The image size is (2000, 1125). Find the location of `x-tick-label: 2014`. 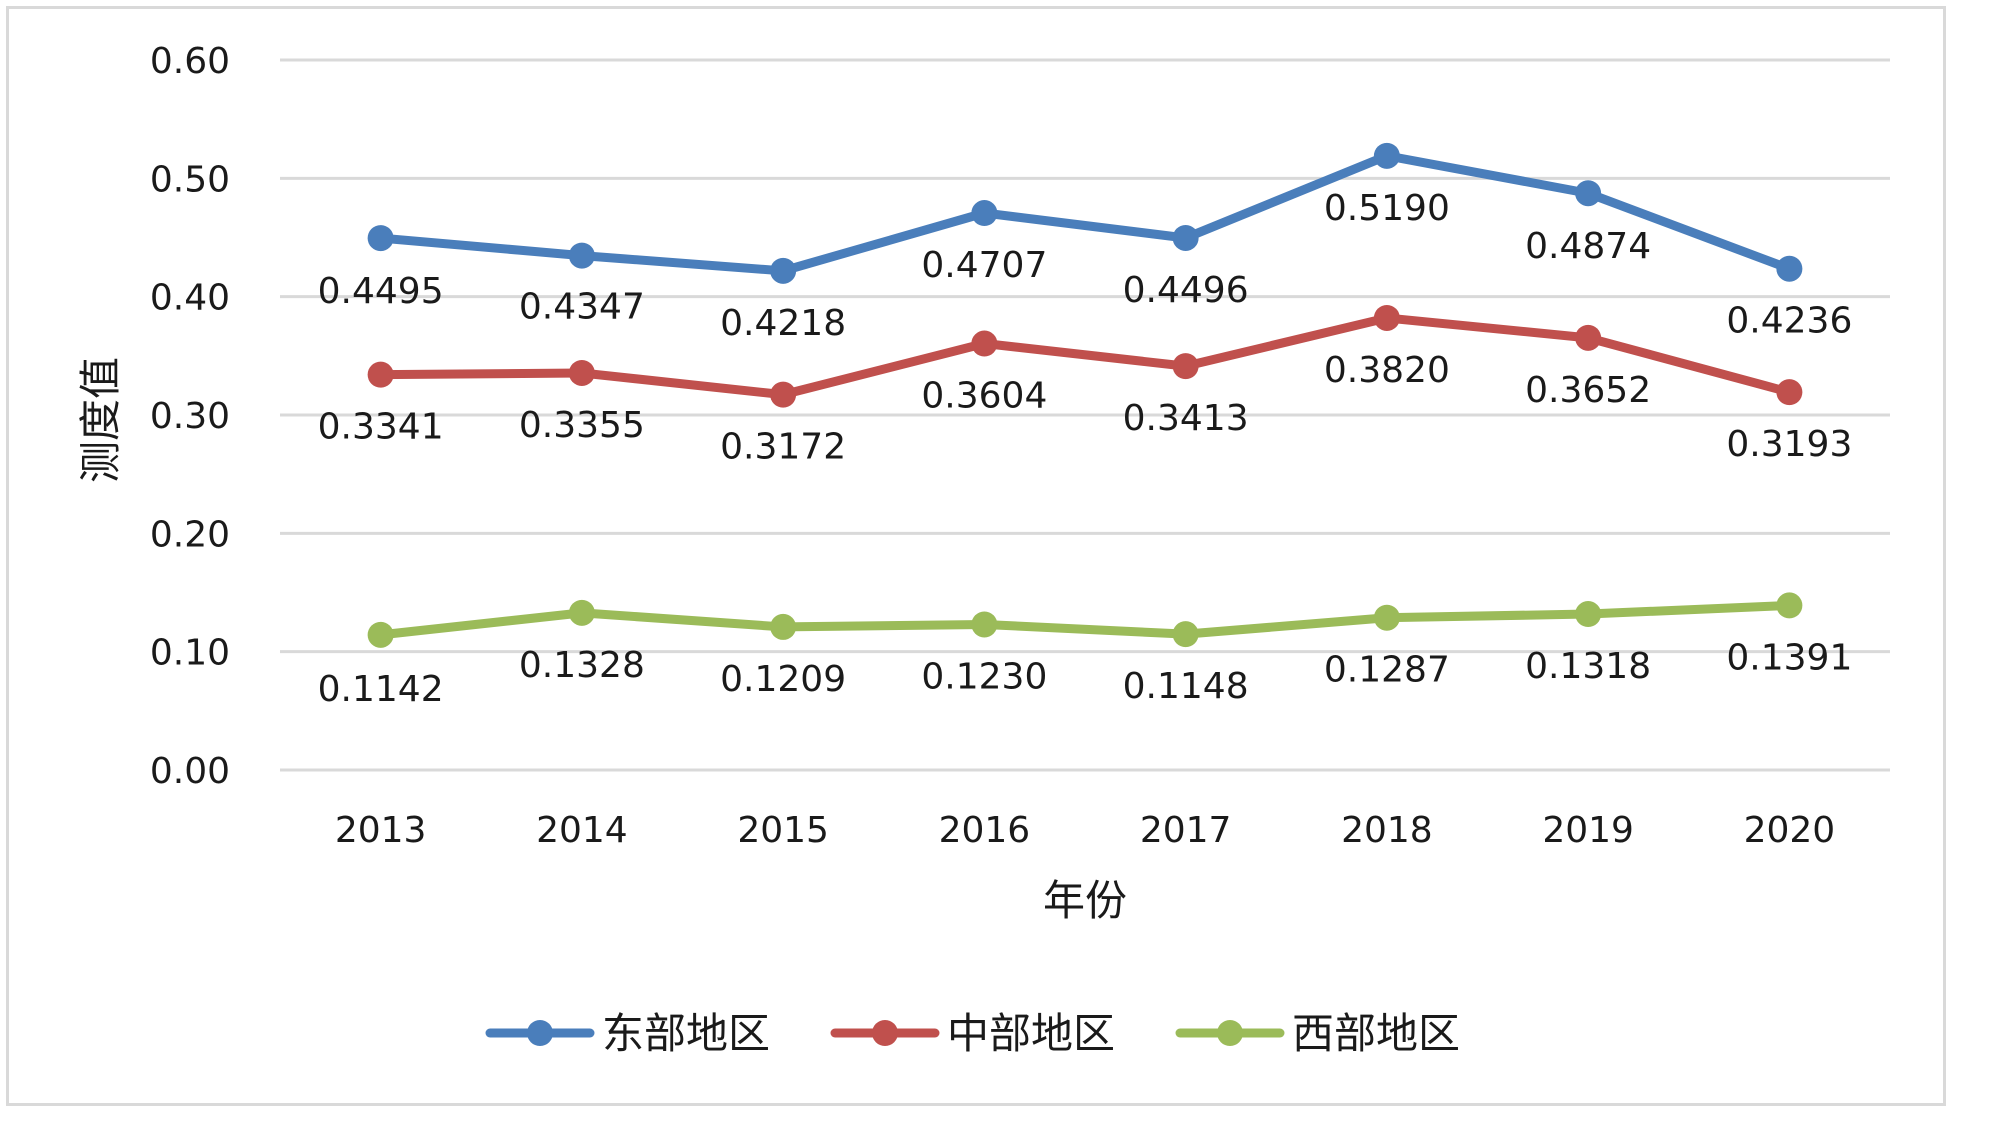

x-tick-label: 2014 is located at coordinates (582, 830).